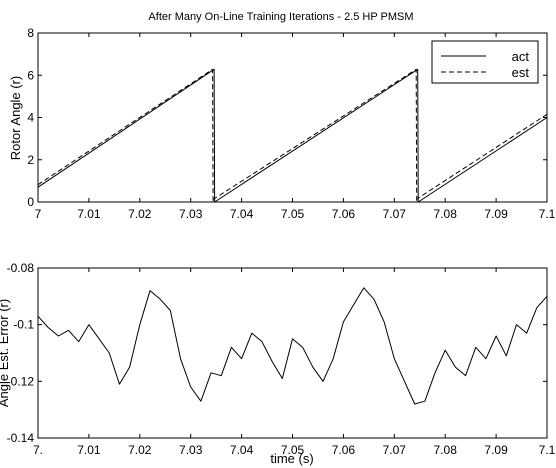 The width and height of the screenshot is (556, 468). Describe the element at coordinates (395, 450) in the screenshot. I see `angle-error-xtick-label: 7.07` at that location.